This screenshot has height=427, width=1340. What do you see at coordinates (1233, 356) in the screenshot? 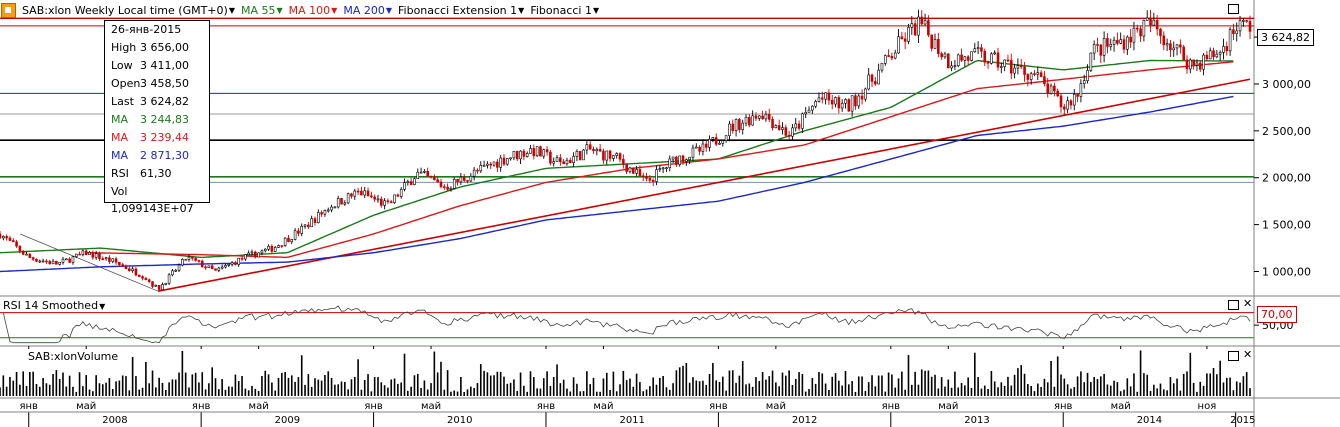
I see `volume-panel-maximize-button` at bounding box center [1233, 356].